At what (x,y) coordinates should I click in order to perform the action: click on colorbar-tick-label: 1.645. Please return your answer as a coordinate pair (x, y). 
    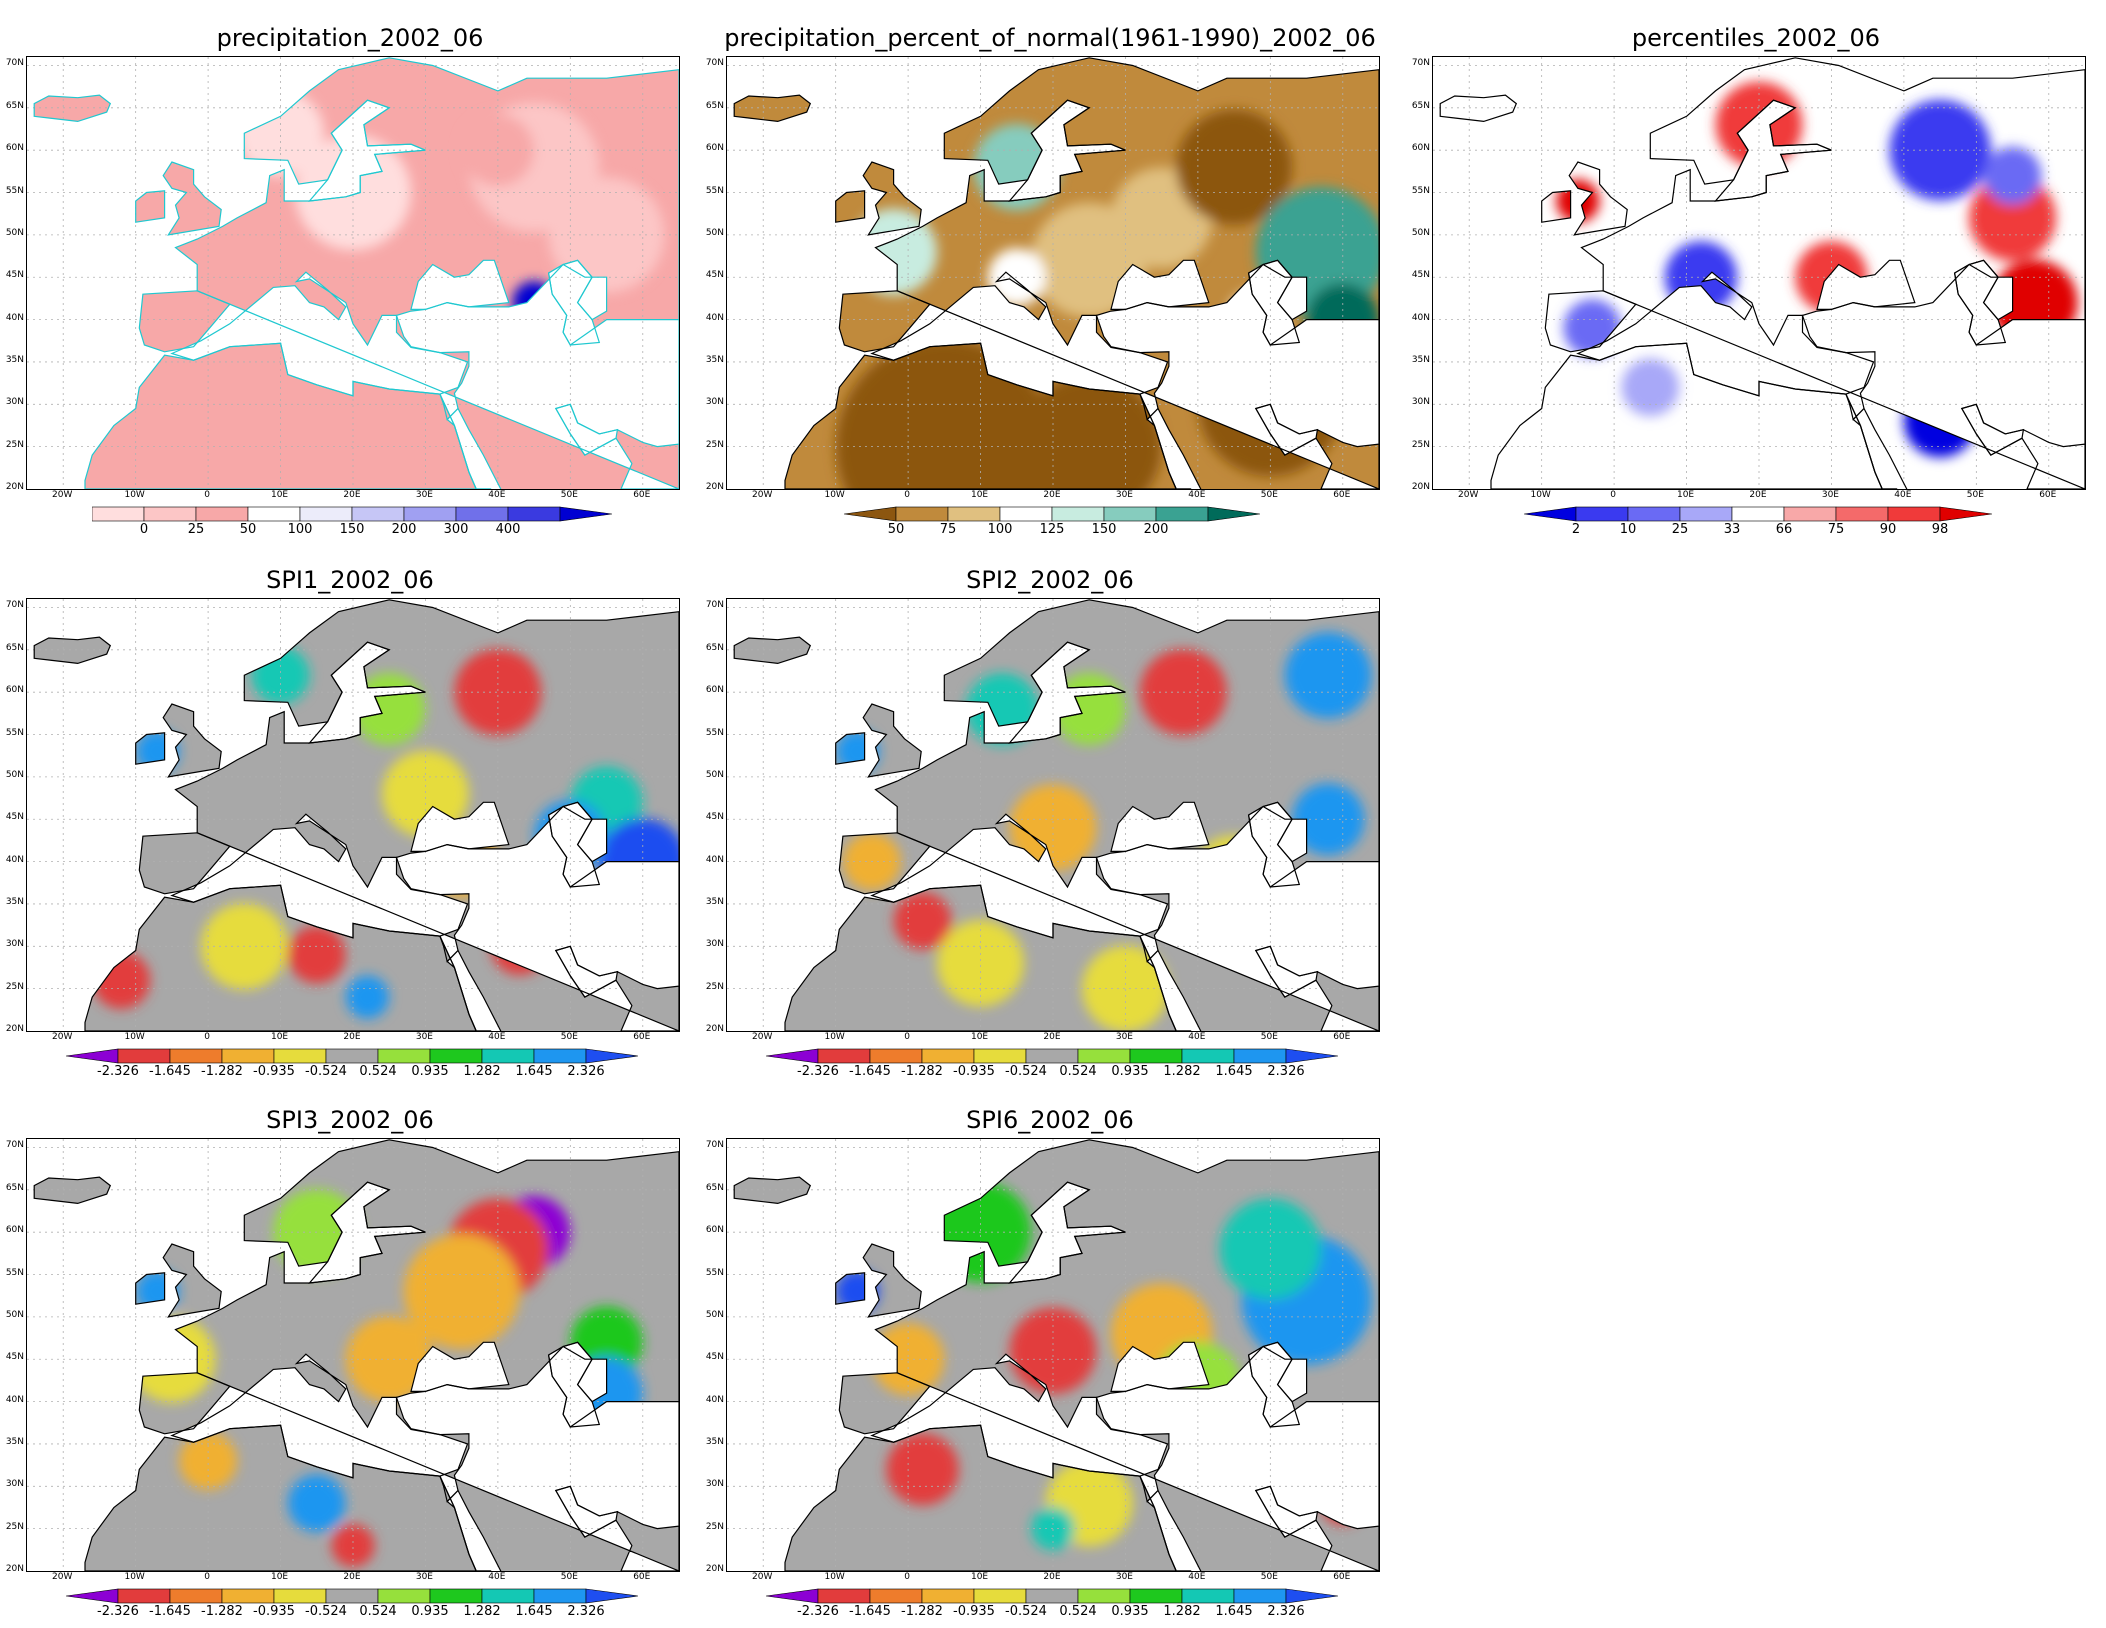
    Looking at the image, I should click on (534, 1611).